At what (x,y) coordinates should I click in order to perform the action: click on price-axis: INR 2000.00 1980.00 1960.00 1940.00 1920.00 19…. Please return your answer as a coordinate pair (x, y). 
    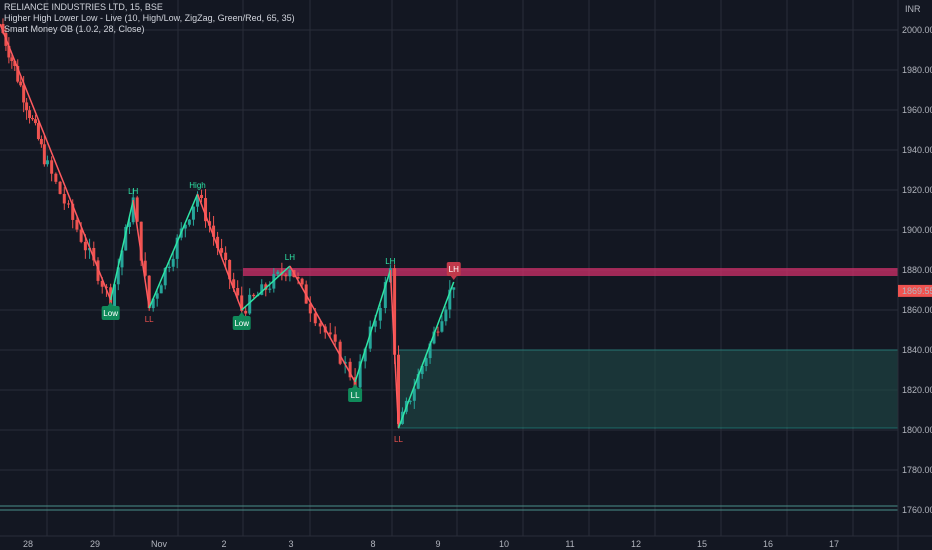
    Looking at the image, I should click on (914, 275).